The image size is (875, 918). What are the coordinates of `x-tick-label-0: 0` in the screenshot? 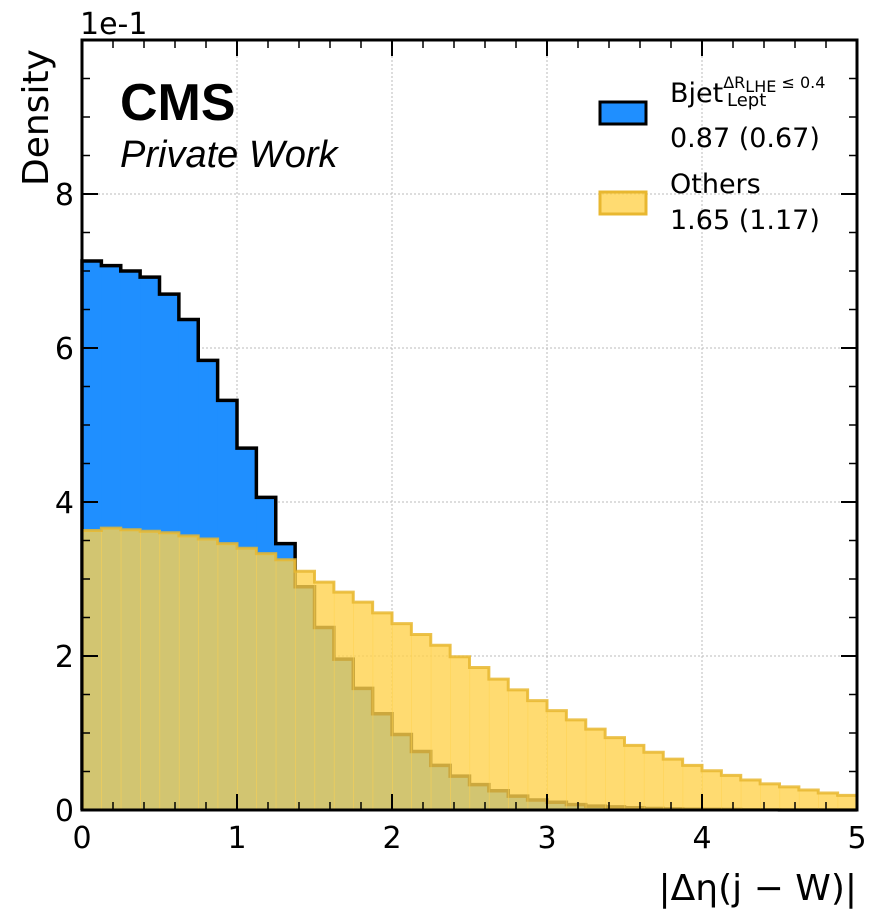 It's located at (81, 838).